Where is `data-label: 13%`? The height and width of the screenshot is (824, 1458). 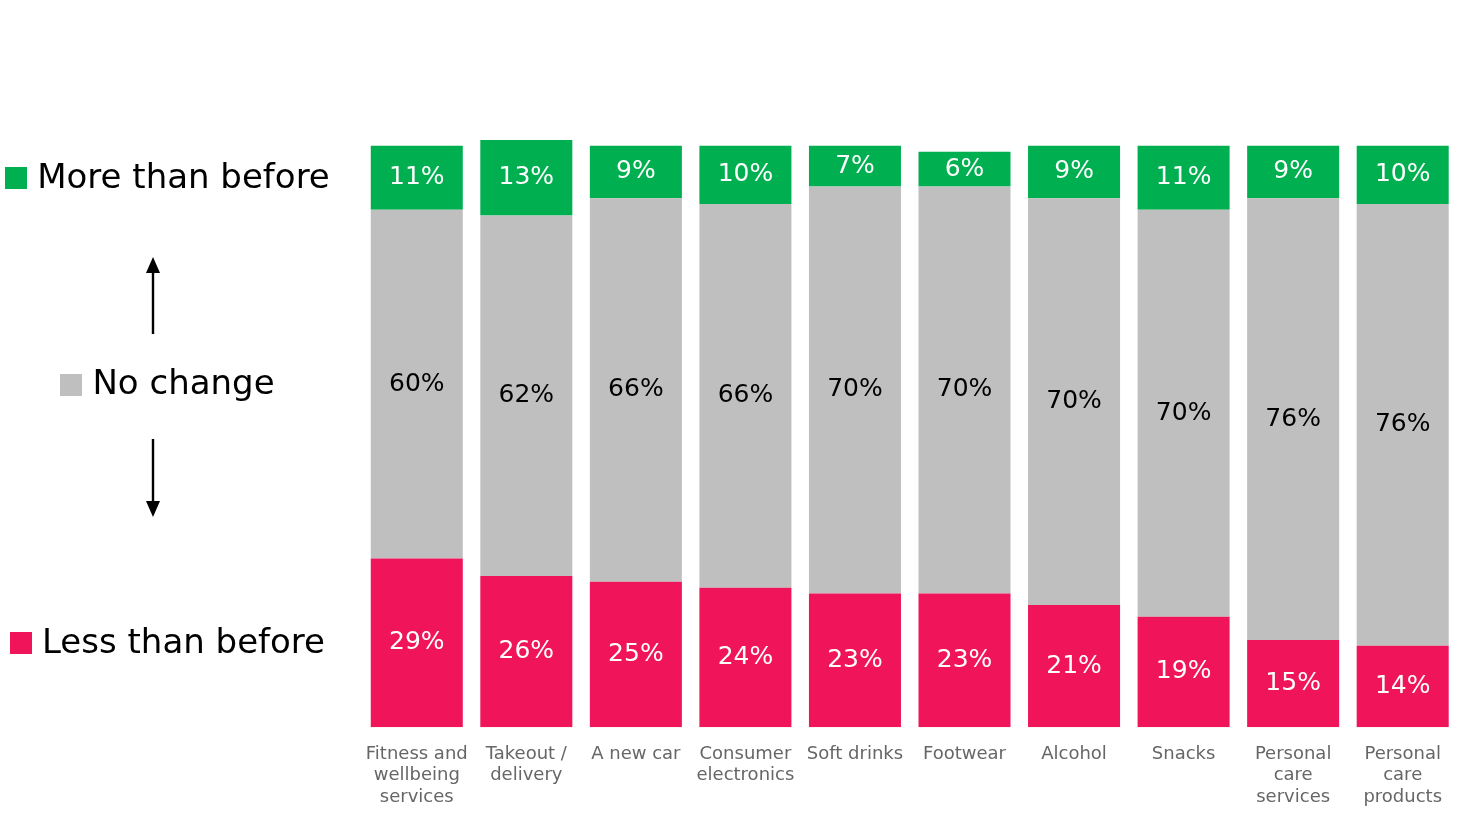 data-label: 13% is located at coordinates (526, 176).